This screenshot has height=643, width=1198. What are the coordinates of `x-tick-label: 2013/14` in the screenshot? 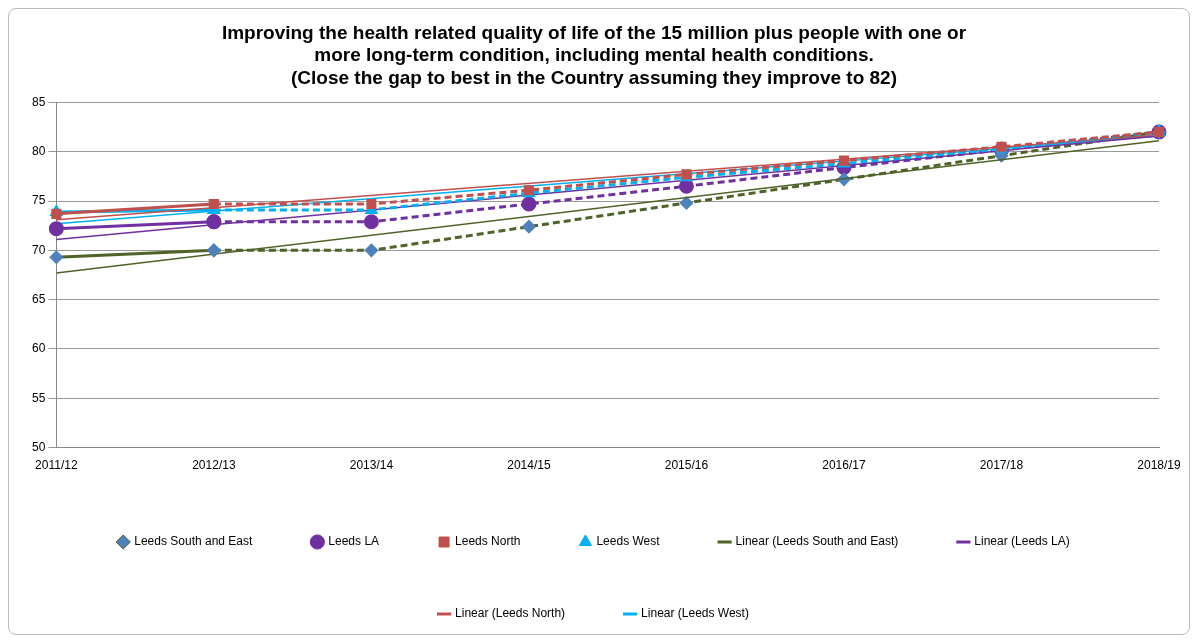 It's located at (371, 465).